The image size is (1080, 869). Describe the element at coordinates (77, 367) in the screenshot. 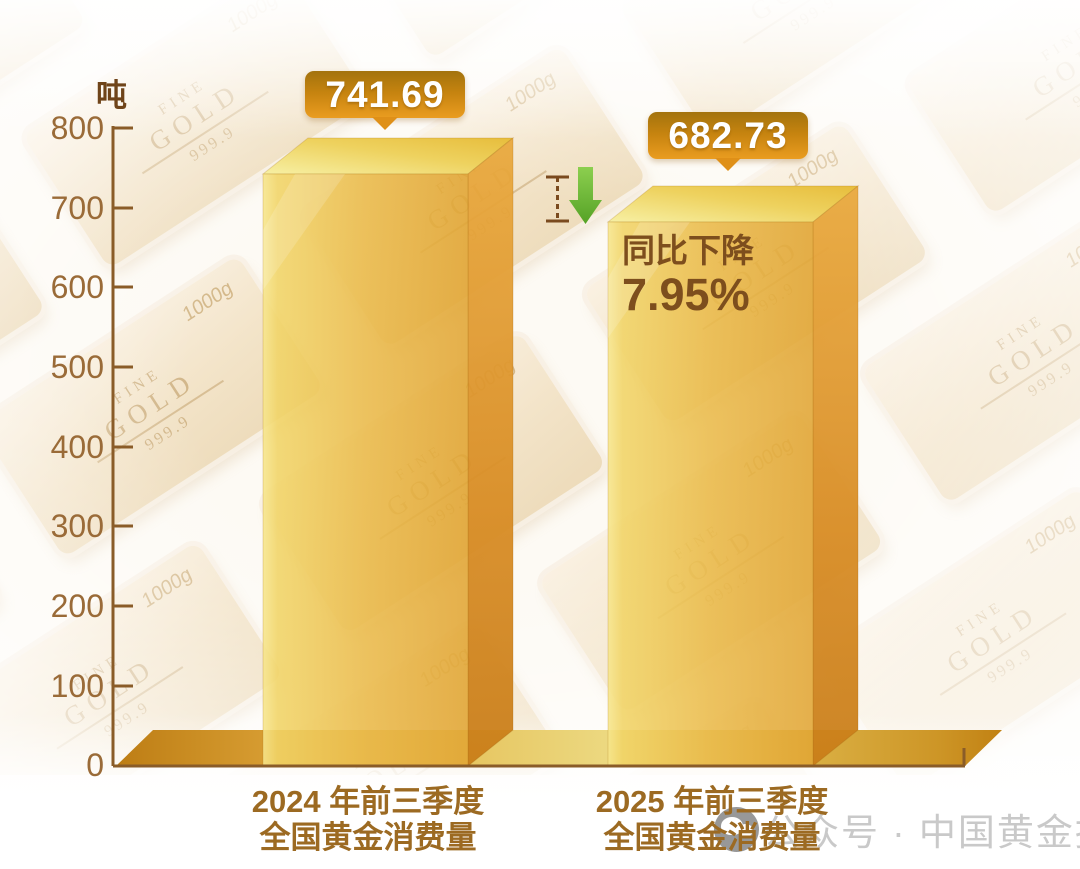

I see `y-tick-label: 500` at that location.